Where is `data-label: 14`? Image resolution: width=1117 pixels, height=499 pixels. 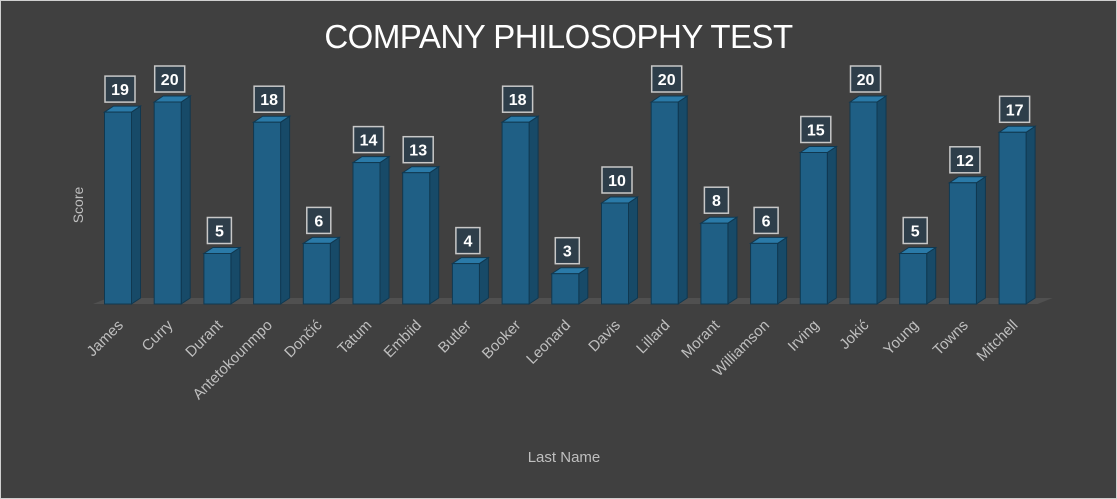
data-label: 14 is located at coordinates (369, 141).